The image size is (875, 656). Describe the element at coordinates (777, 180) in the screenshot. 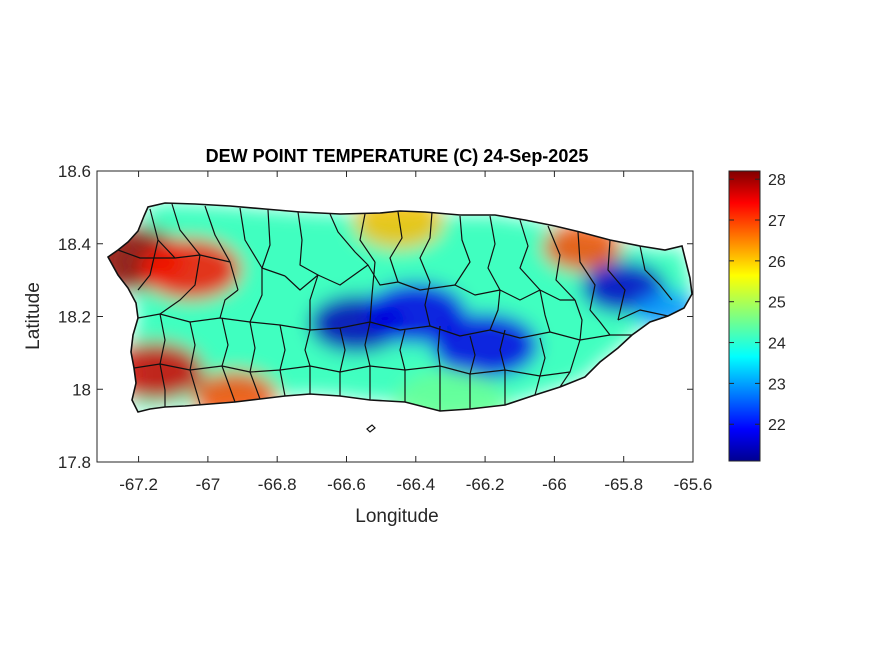

I see `colorbar-tick-label: 28` at that location.